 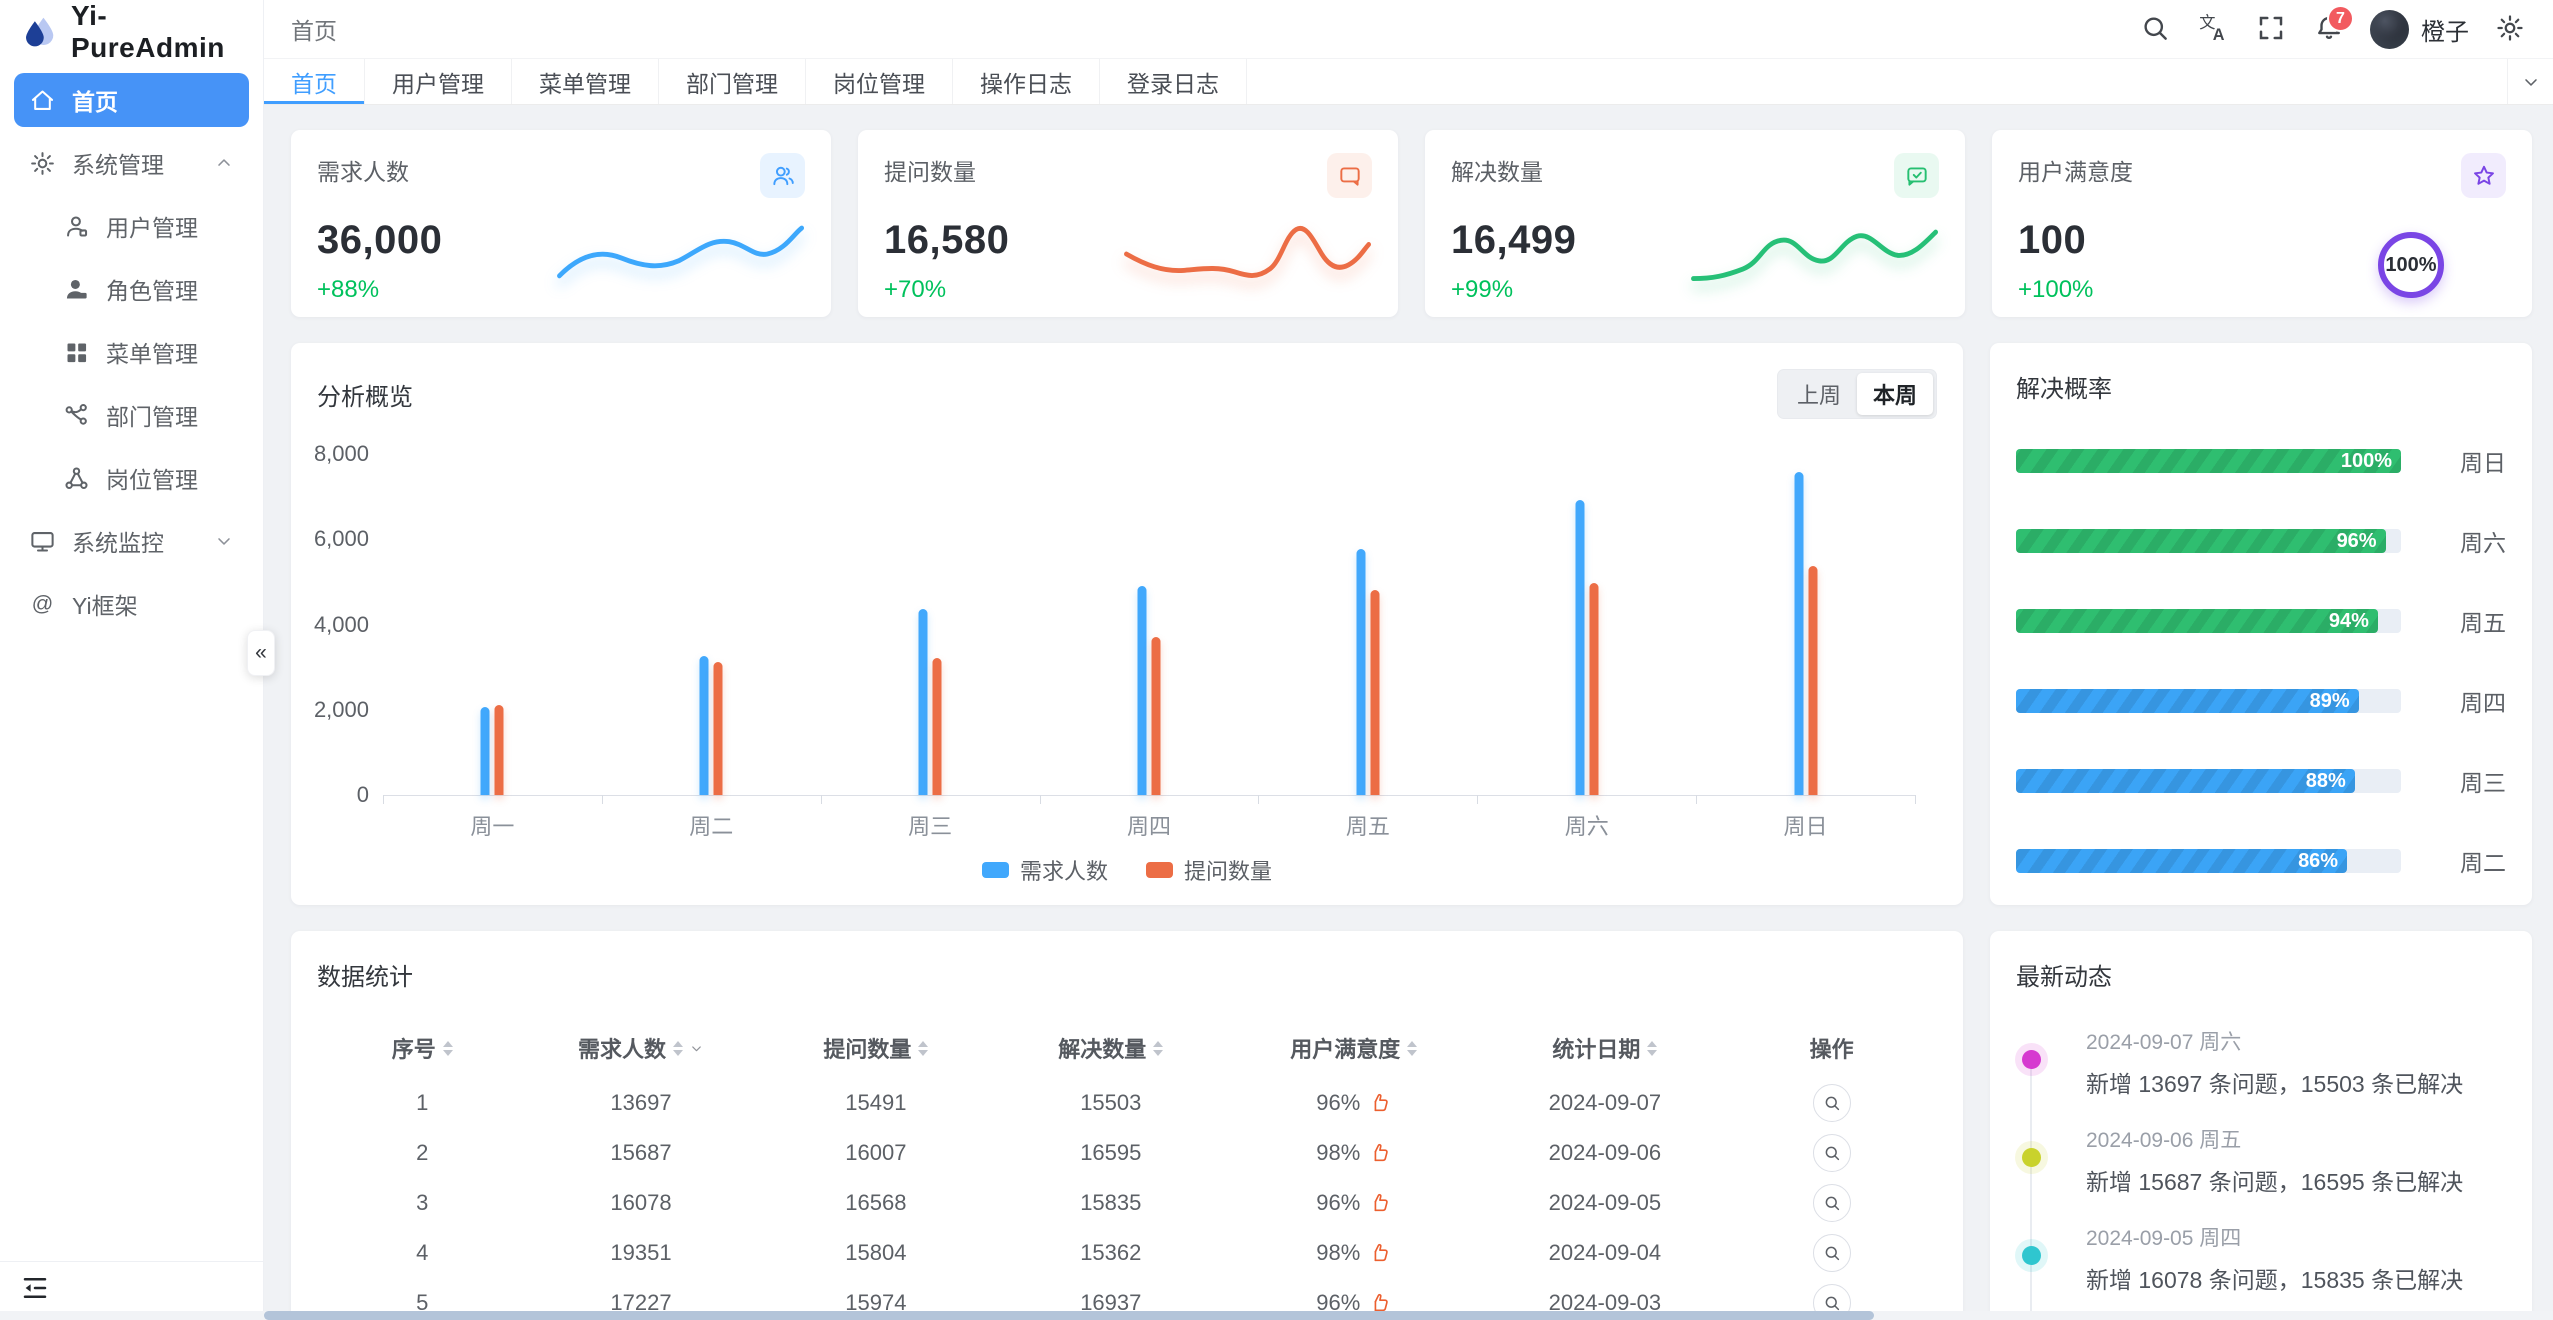 What do you see at coordinates (2348, 620) in the screenshot?
I see `progress-value: 94%` at bounding box center [2348, 620].